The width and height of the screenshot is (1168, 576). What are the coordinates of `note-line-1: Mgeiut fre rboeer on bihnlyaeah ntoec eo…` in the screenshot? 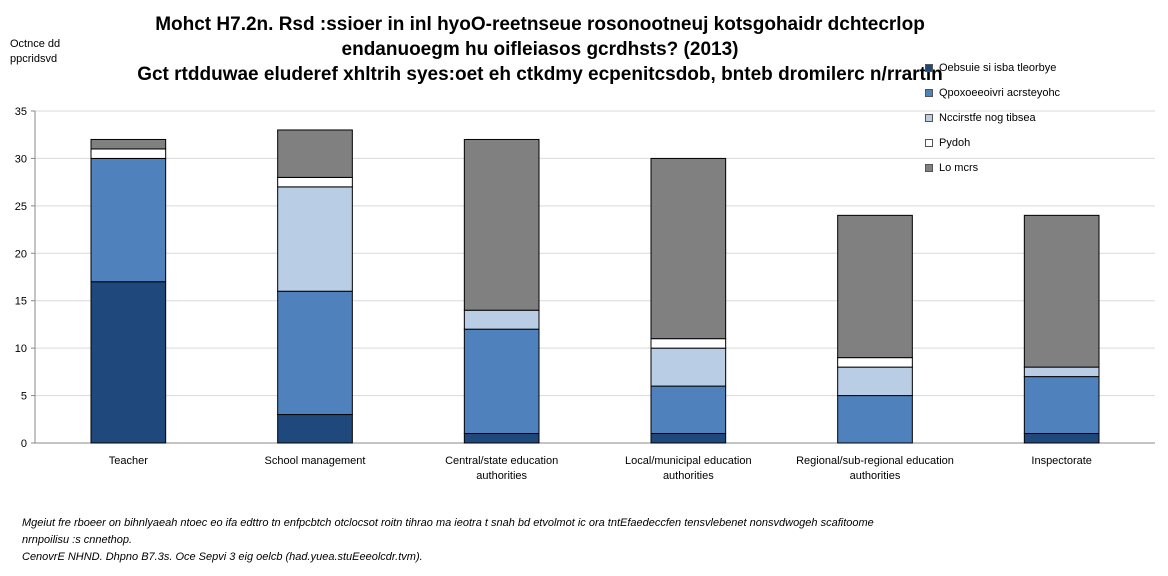 It's located at (448, 523).